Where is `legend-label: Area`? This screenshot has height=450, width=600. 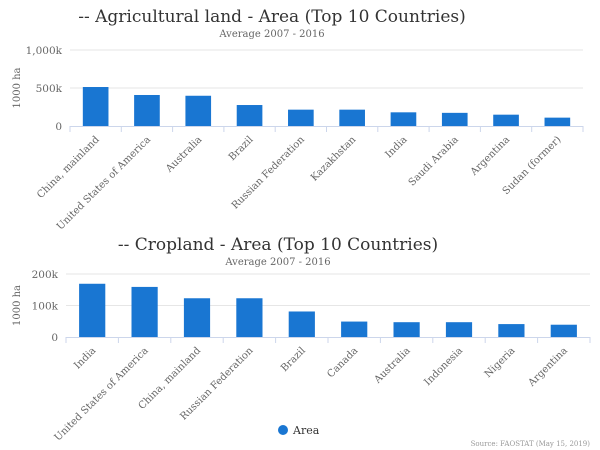 legend-label: Area is located at coordinates (306, 430).